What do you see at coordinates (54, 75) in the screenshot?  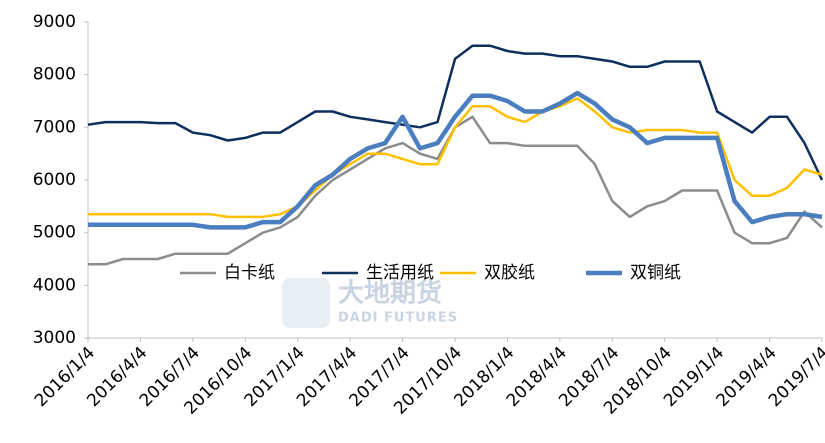 I see `y-tick-label: 8000` at bounding box center [54, 75].